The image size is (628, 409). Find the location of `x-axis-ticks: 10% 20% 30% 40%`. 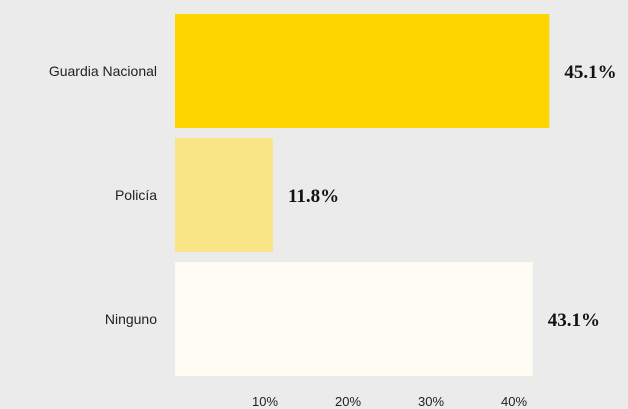

x-axis-ticks: 10% 20% 30% 40% is located at coordinates (389, 401).